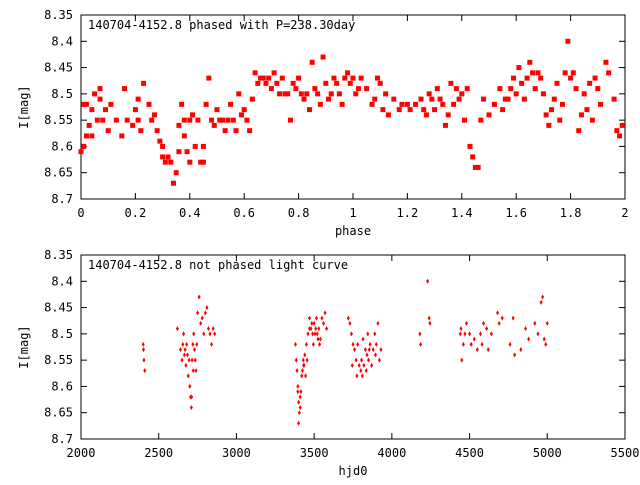 The height and width of the screenshot is (485, 640). What do you see at coordinates (58, 255) in the screenshot?
I see `y-tick-label: 8.35` at bounding box center [58, 255].